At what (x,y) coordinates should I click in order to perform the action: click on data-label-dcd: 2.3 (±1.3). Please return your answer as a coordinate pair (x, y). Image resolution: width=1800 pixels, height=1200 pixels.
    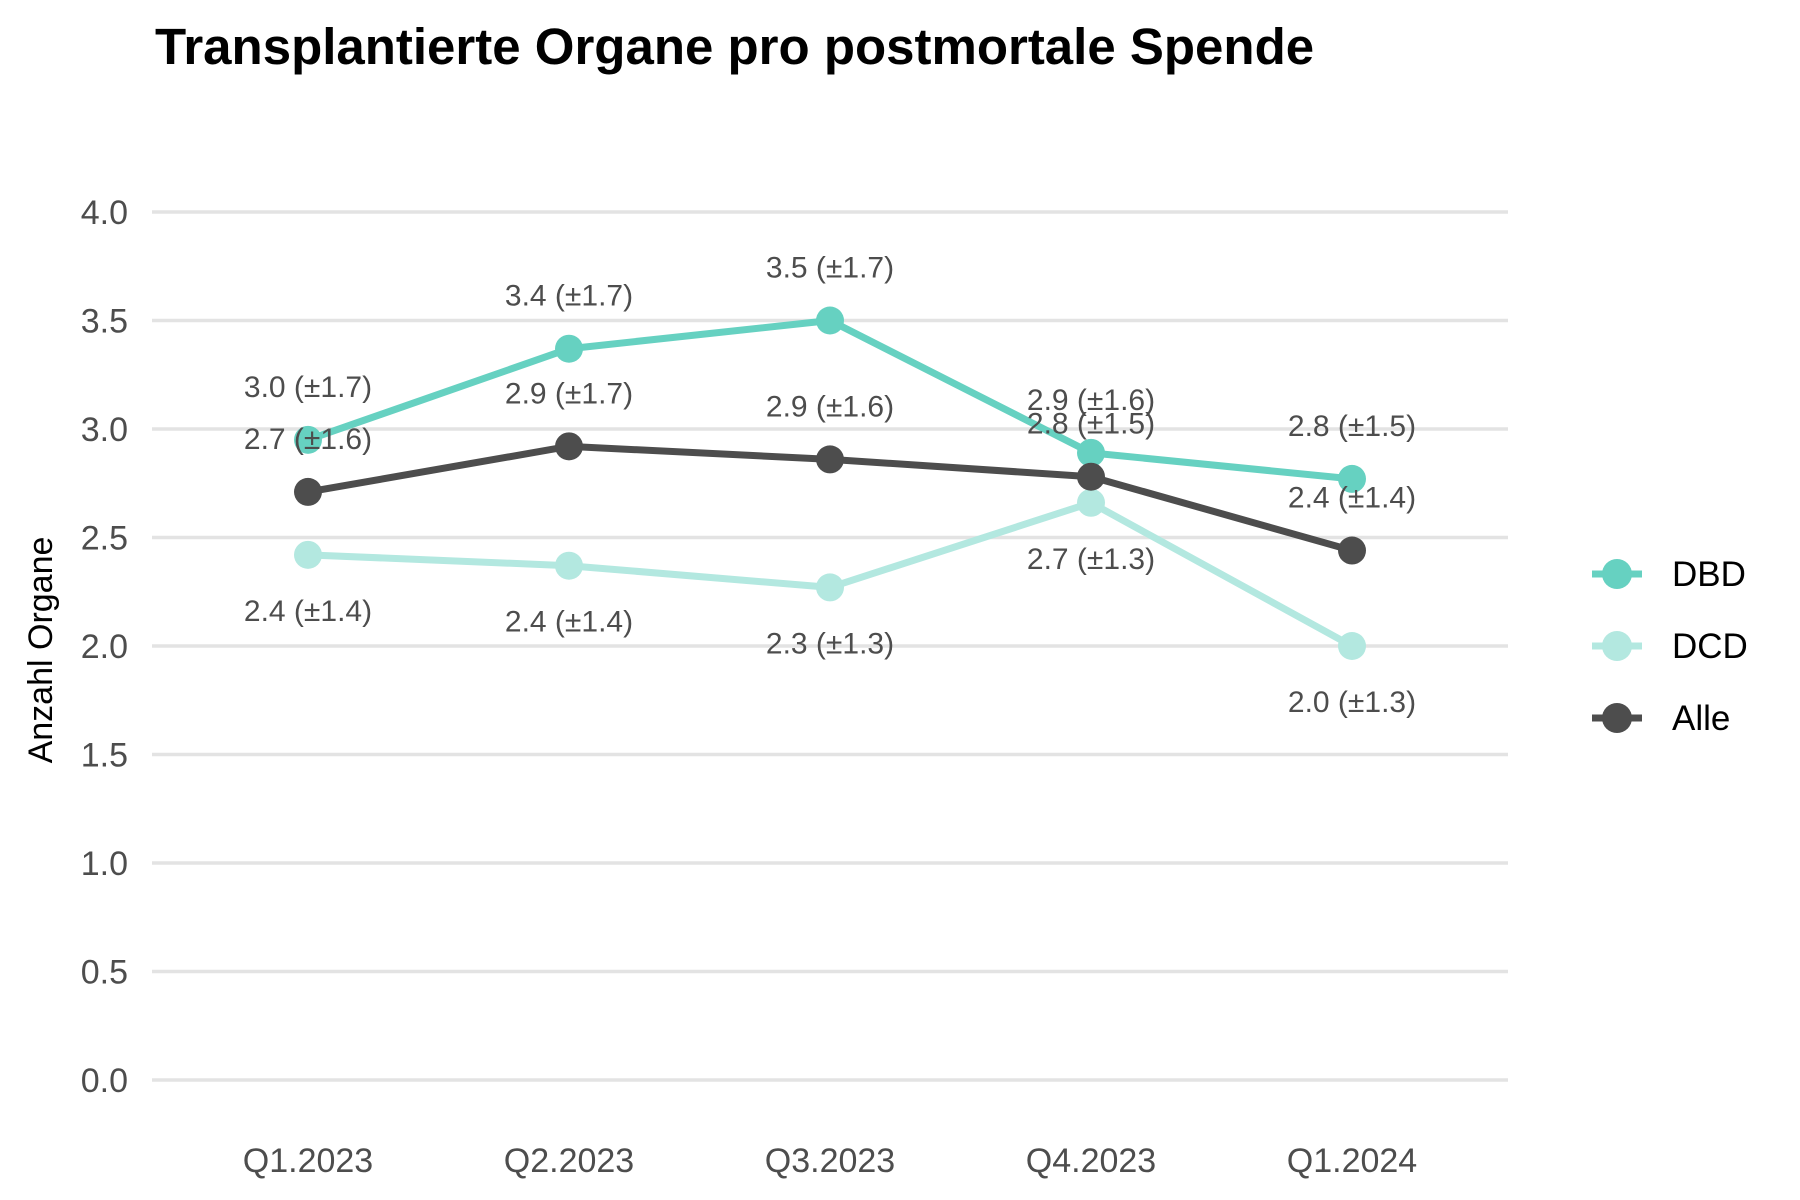
    Looking at the image, I should click on (830, 643).